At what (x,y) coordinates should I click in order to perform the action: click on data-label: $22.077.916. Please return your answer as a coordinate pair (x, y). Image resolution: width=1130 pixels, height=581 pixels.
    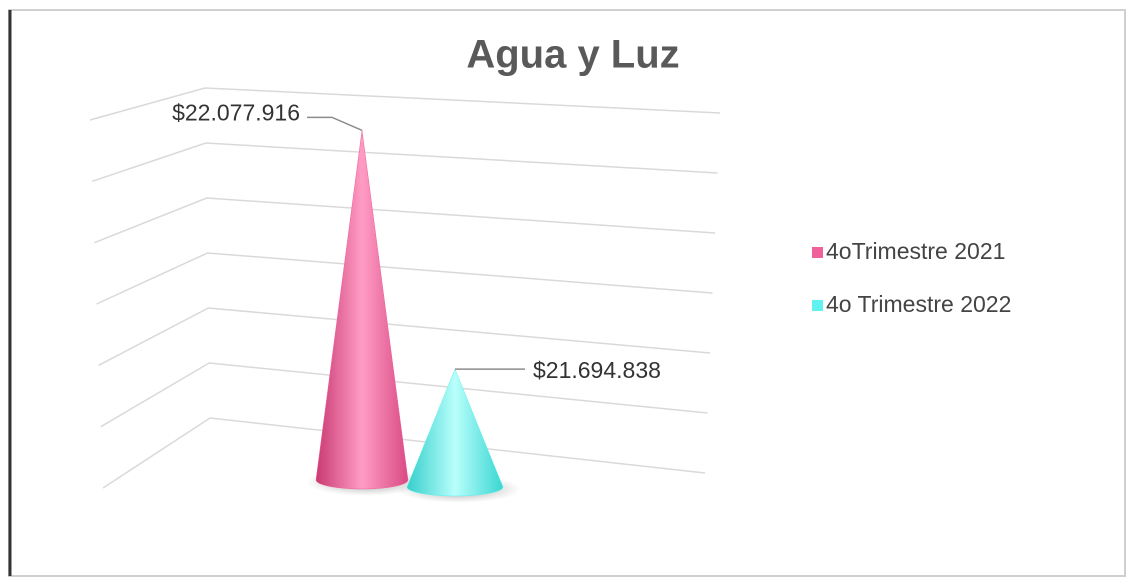
    Looking at the image, I should click on (236, 112).